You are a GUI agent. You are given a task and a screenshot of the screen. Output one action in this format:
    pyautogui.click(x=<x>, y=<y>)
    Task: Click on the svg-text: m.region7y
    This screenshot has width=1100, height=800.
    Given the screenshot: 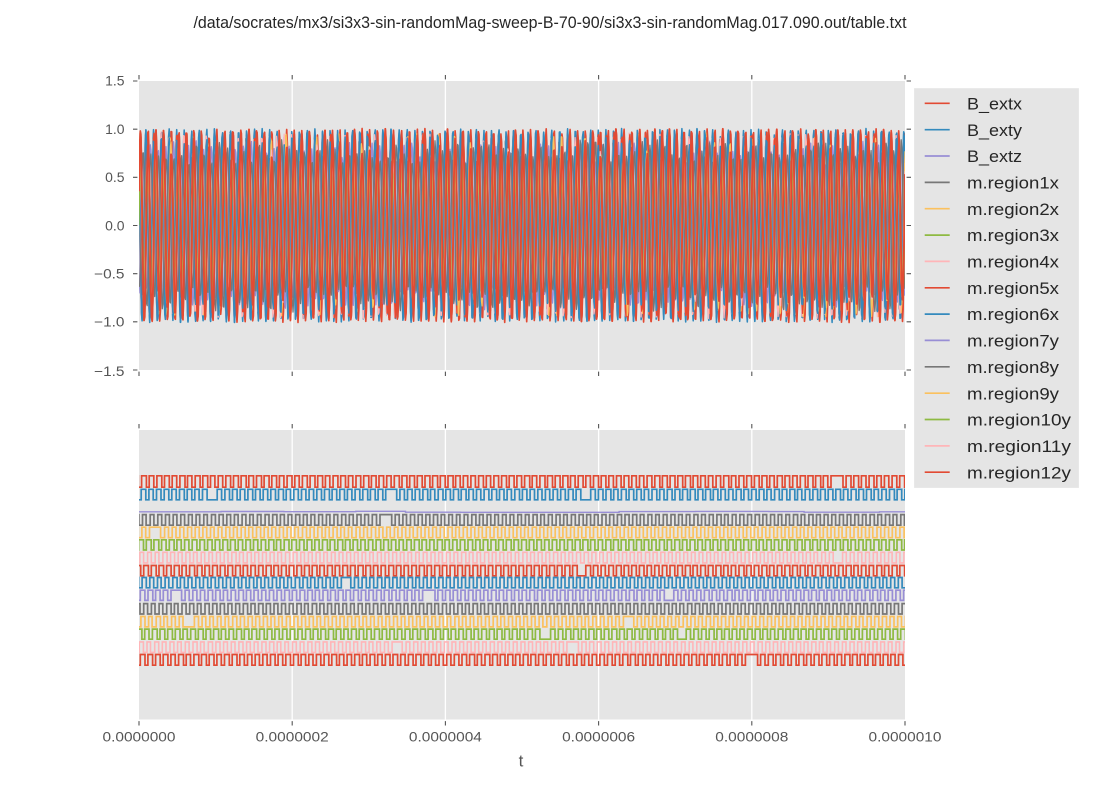 What is the action you would take?
    pyautogui.click(x=1013, y=341)
    